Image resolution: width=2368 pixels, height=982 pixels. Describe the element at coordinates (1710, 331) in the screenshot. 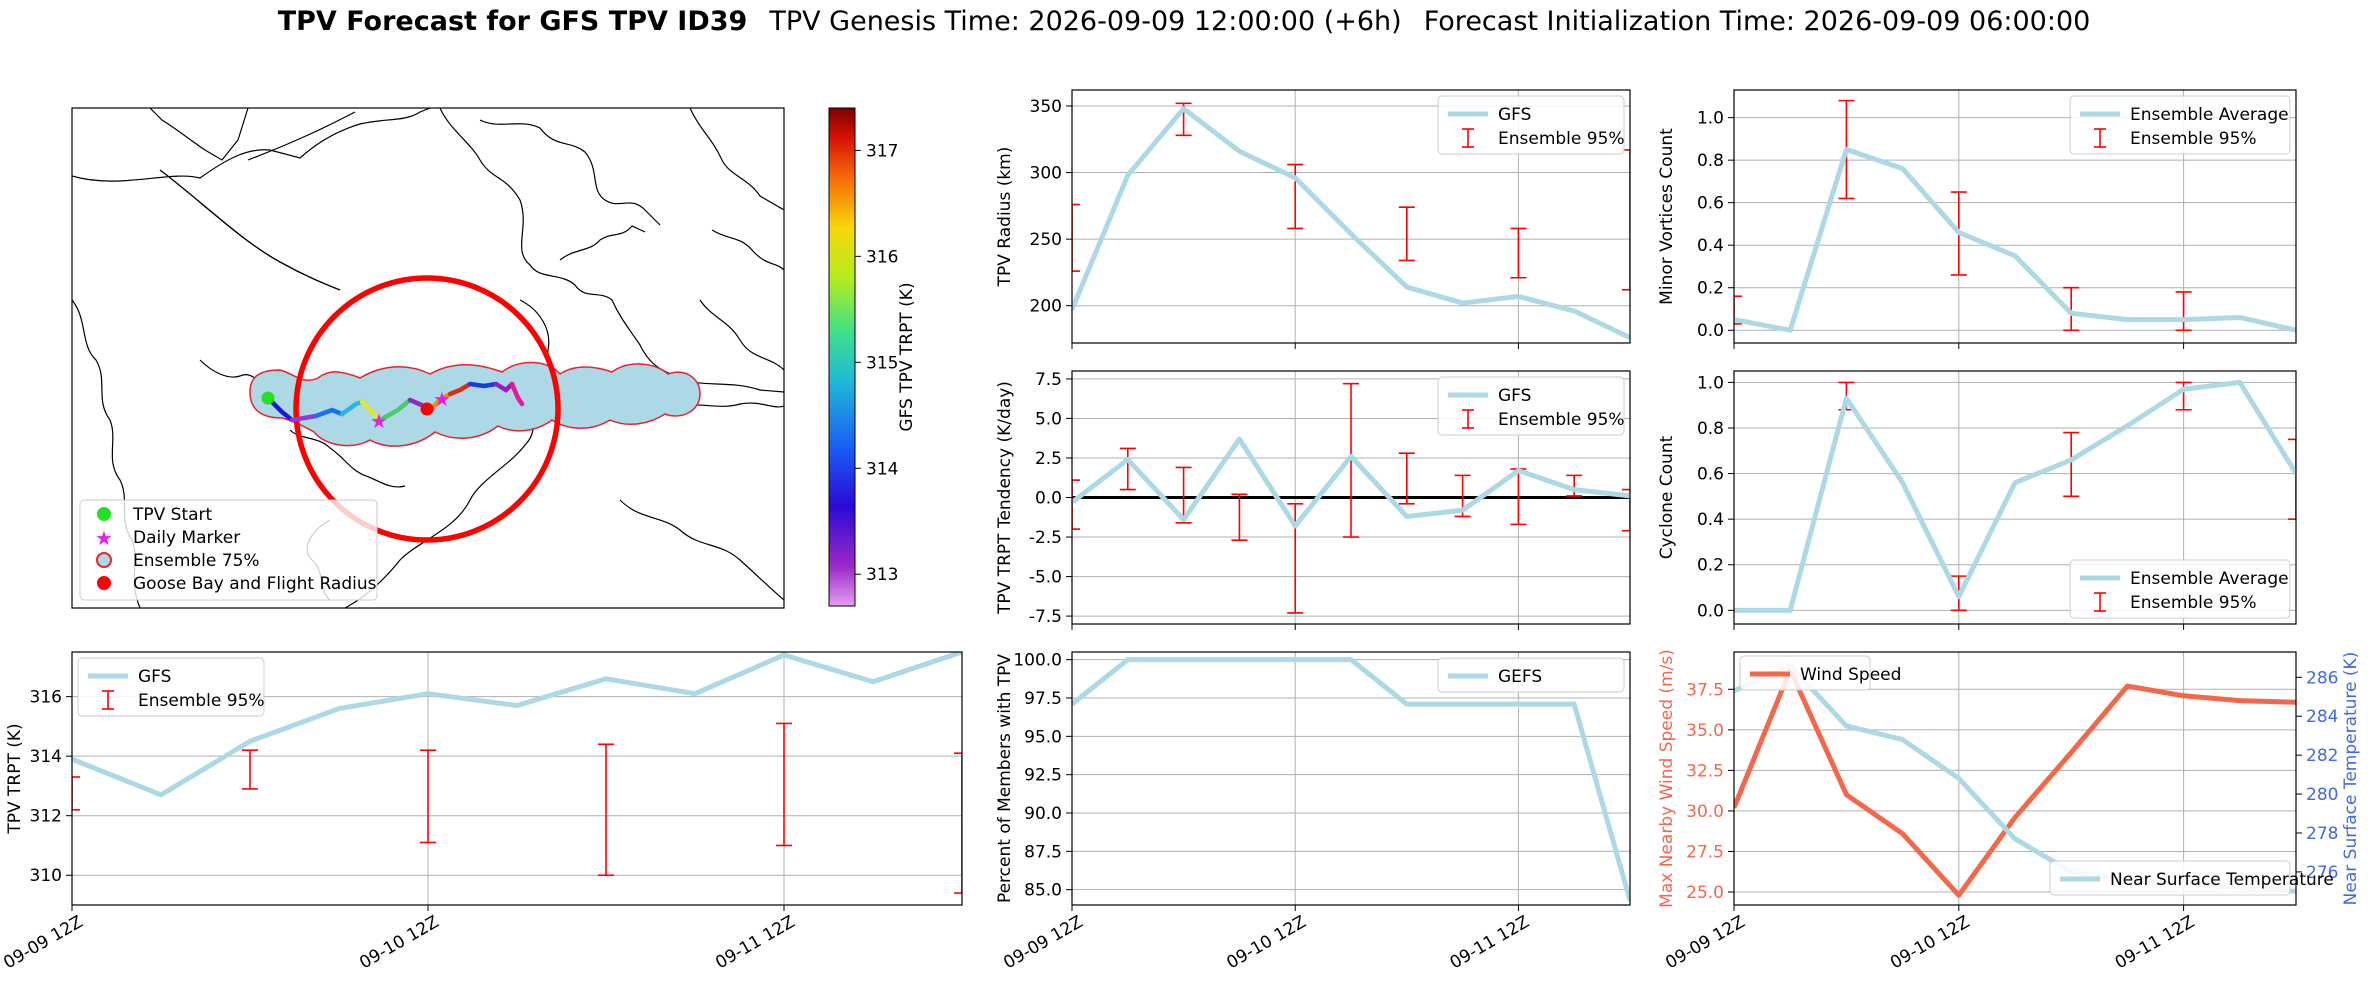

I see `y-tick-label: 0.0` at that location.